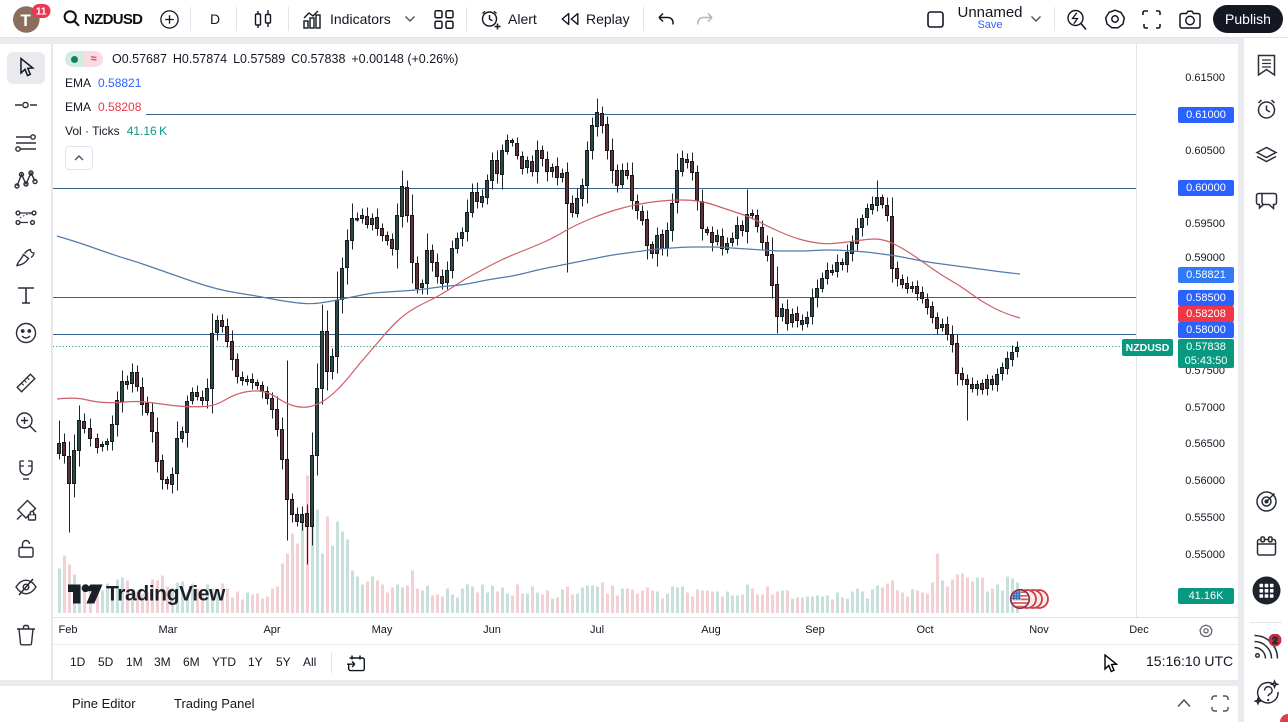  I want to click on svg-text: TradingView, so click(166, 594).